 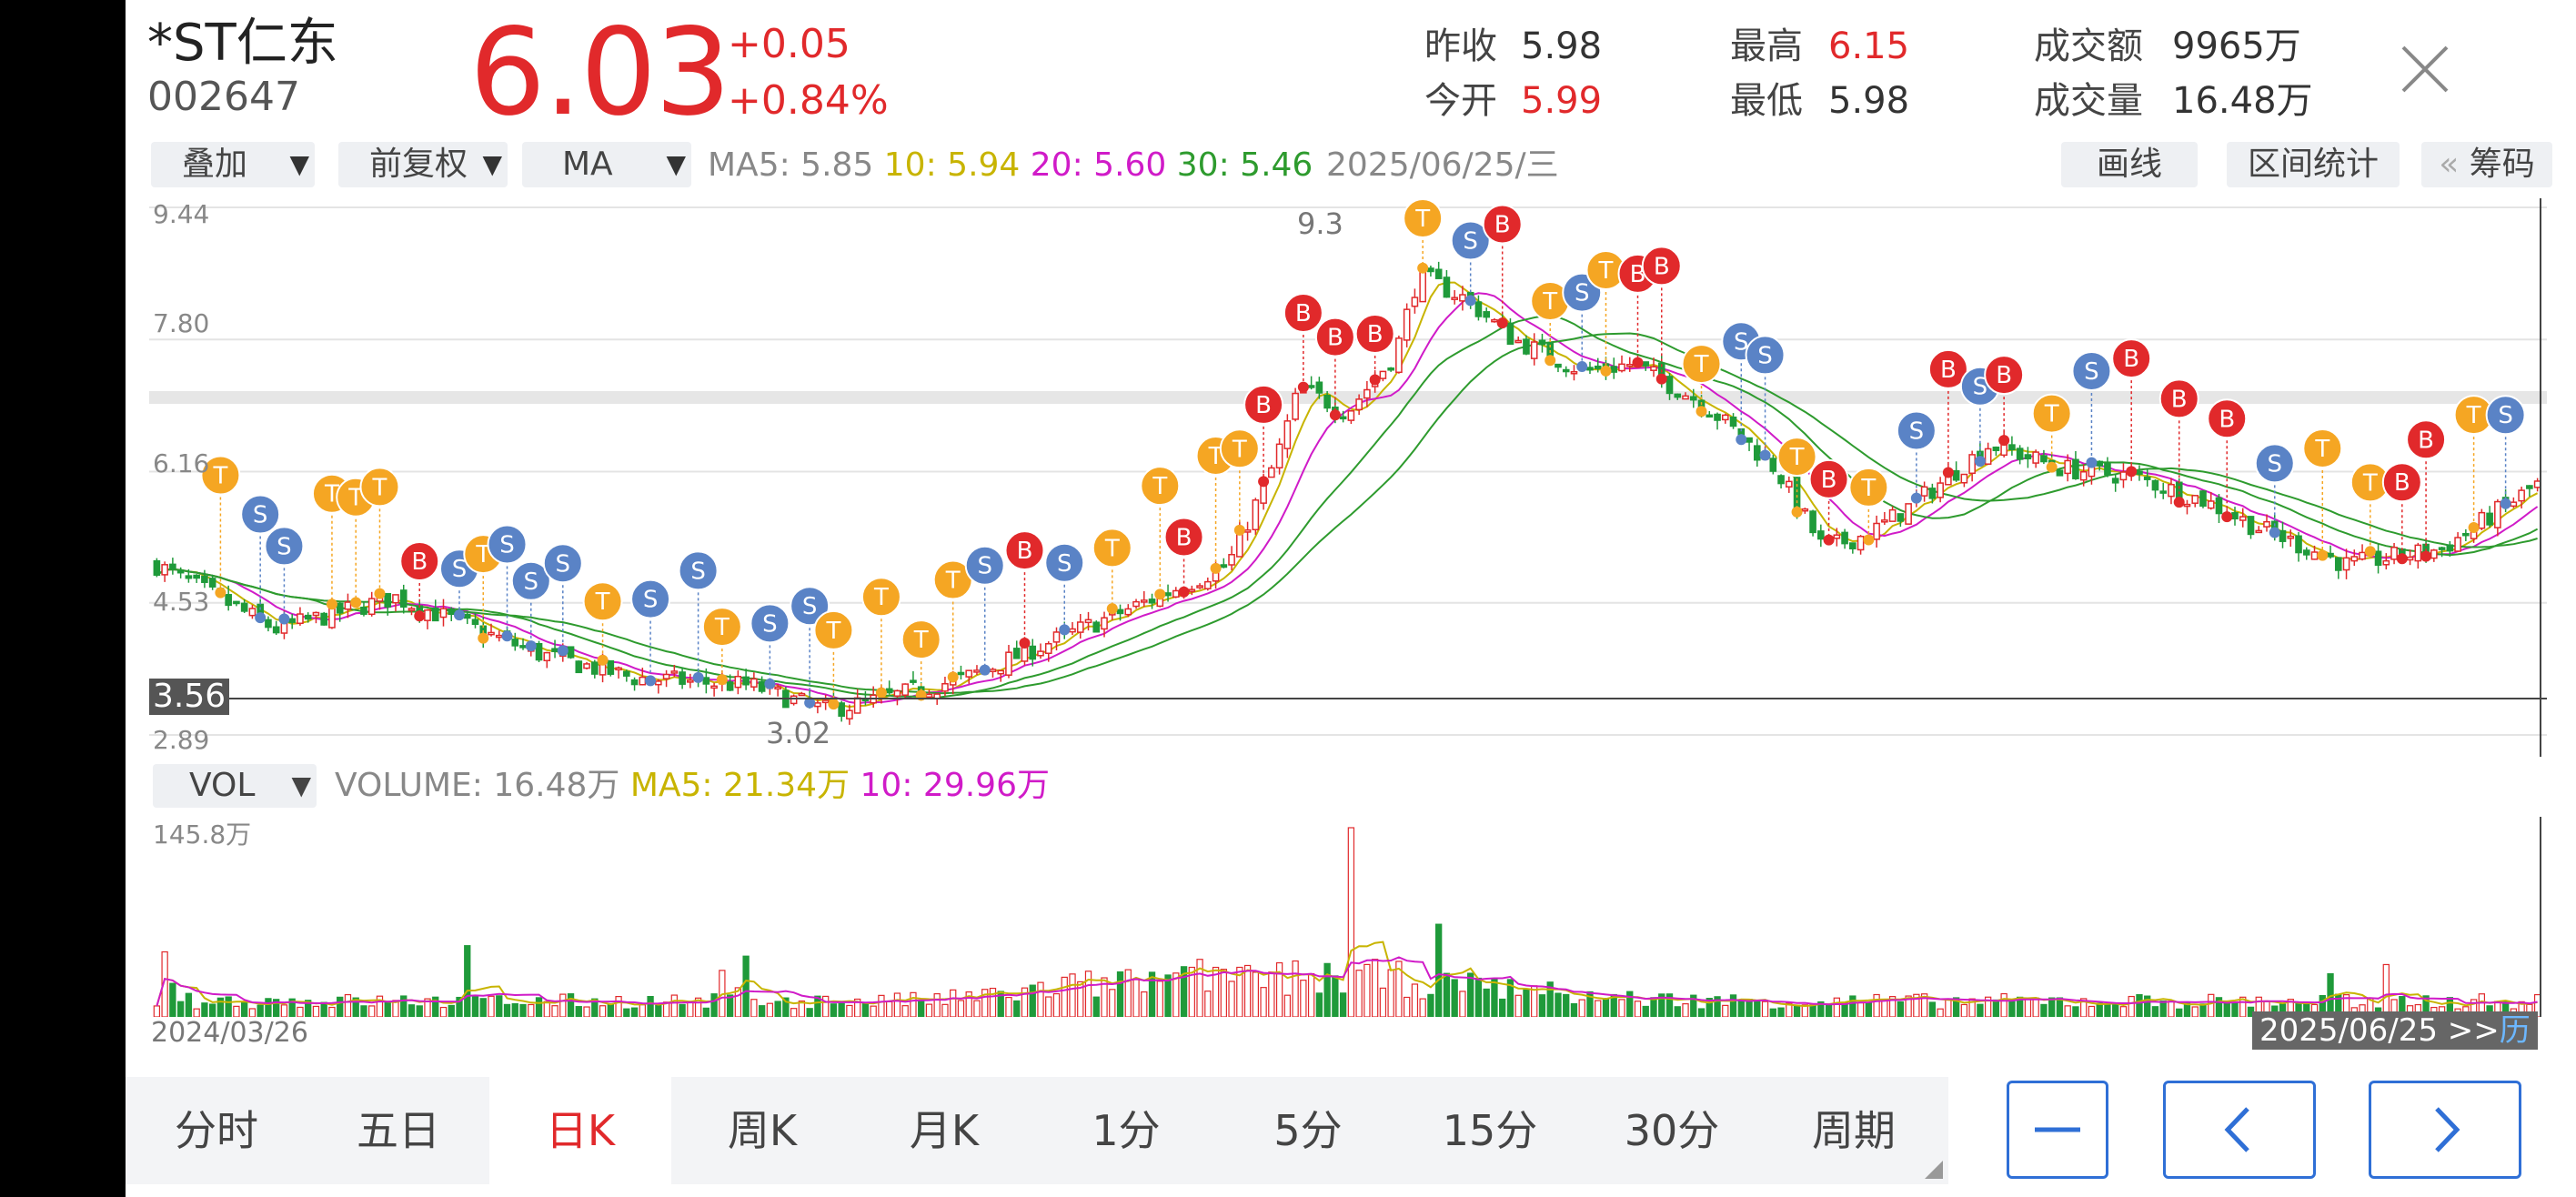 I want to click on chips-button: « 筹码, so click(x=2486, y=164).